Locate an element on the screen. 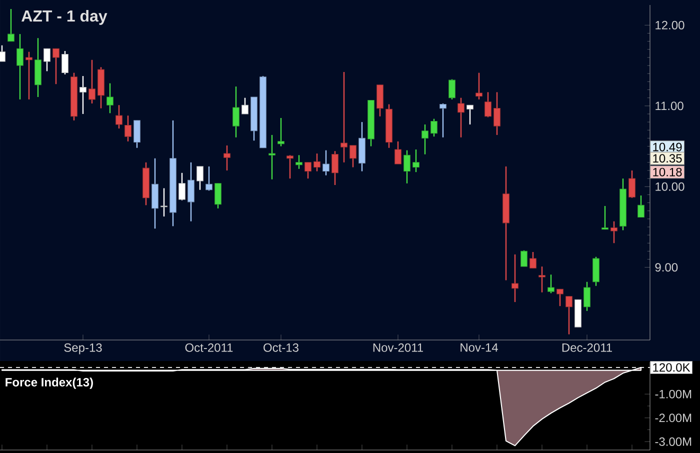 This screenshot has width=700, height=453. x-tick-label: Dec-2011 is located at coordinates (587, 347).